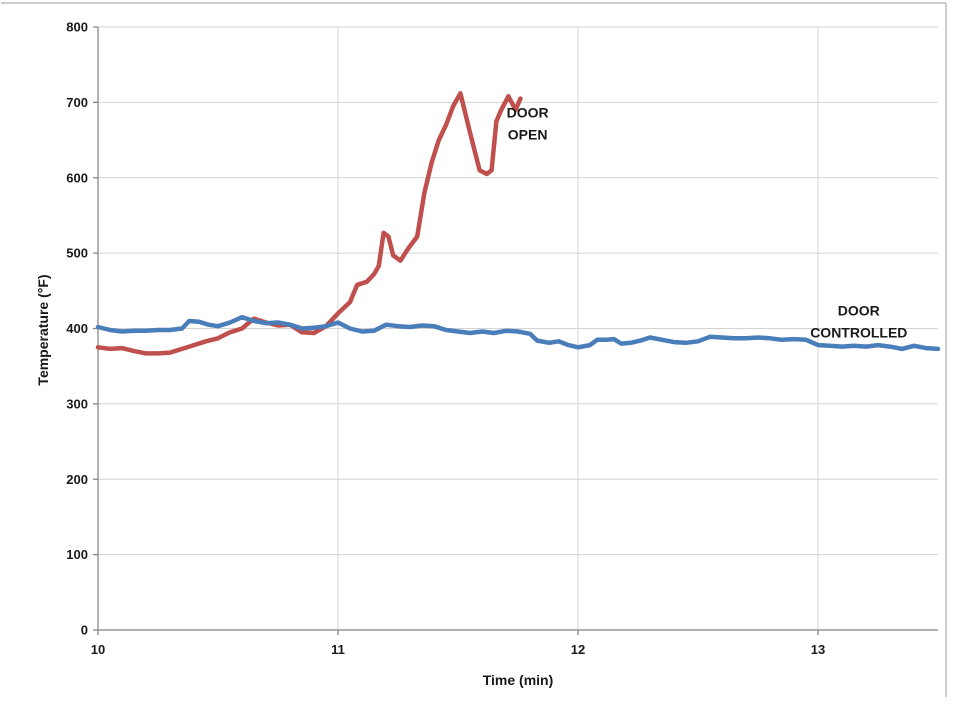  Describe the element at coordinates (77, 177) in the screenshot. I see `y-tick-label: 600` at that location.